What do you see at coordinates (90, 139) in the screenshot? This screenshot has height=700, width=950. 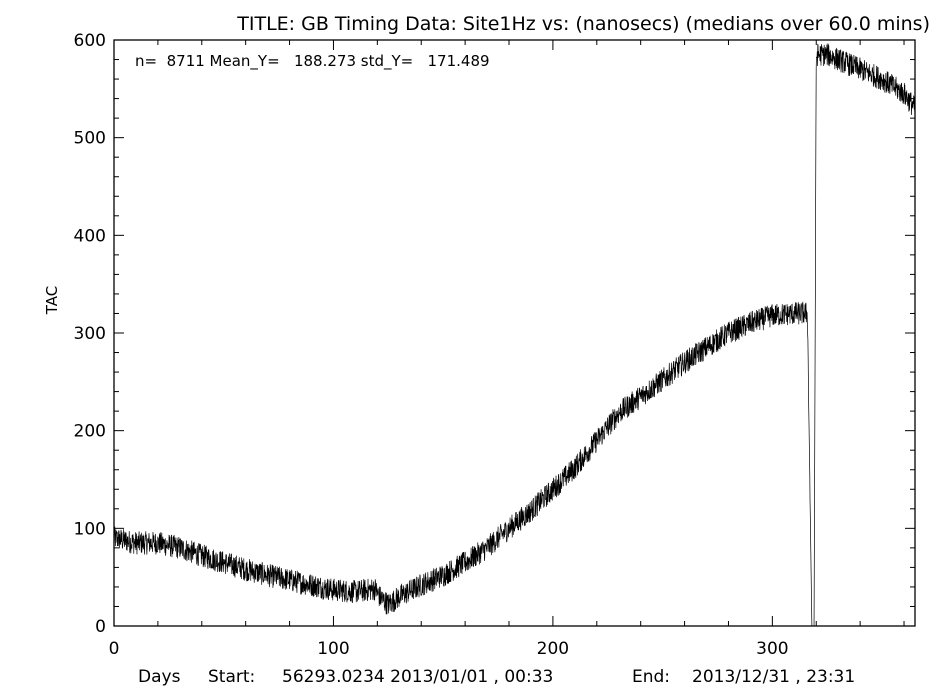 I see `y-tick-label: 500` at bounding box center [90, 139].